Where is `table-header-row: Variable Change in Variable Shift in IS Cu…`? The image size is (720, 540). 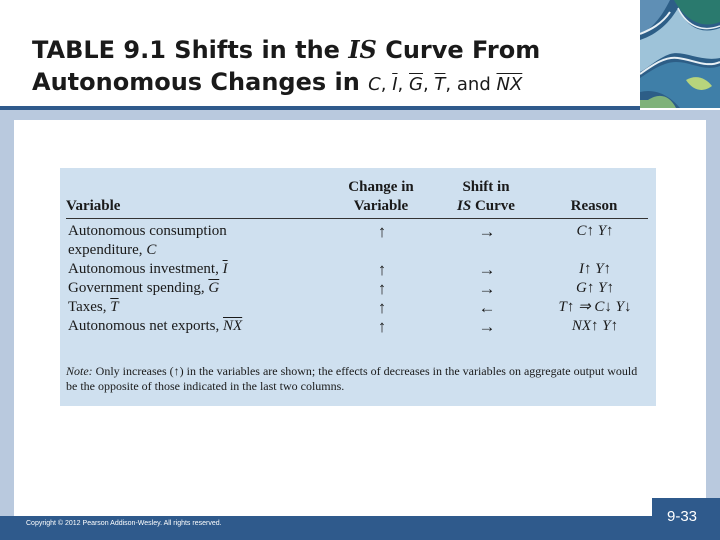 table-header-row: Variable Change in Variable Shift in IS Cu… is located at coordinates (357, 198).